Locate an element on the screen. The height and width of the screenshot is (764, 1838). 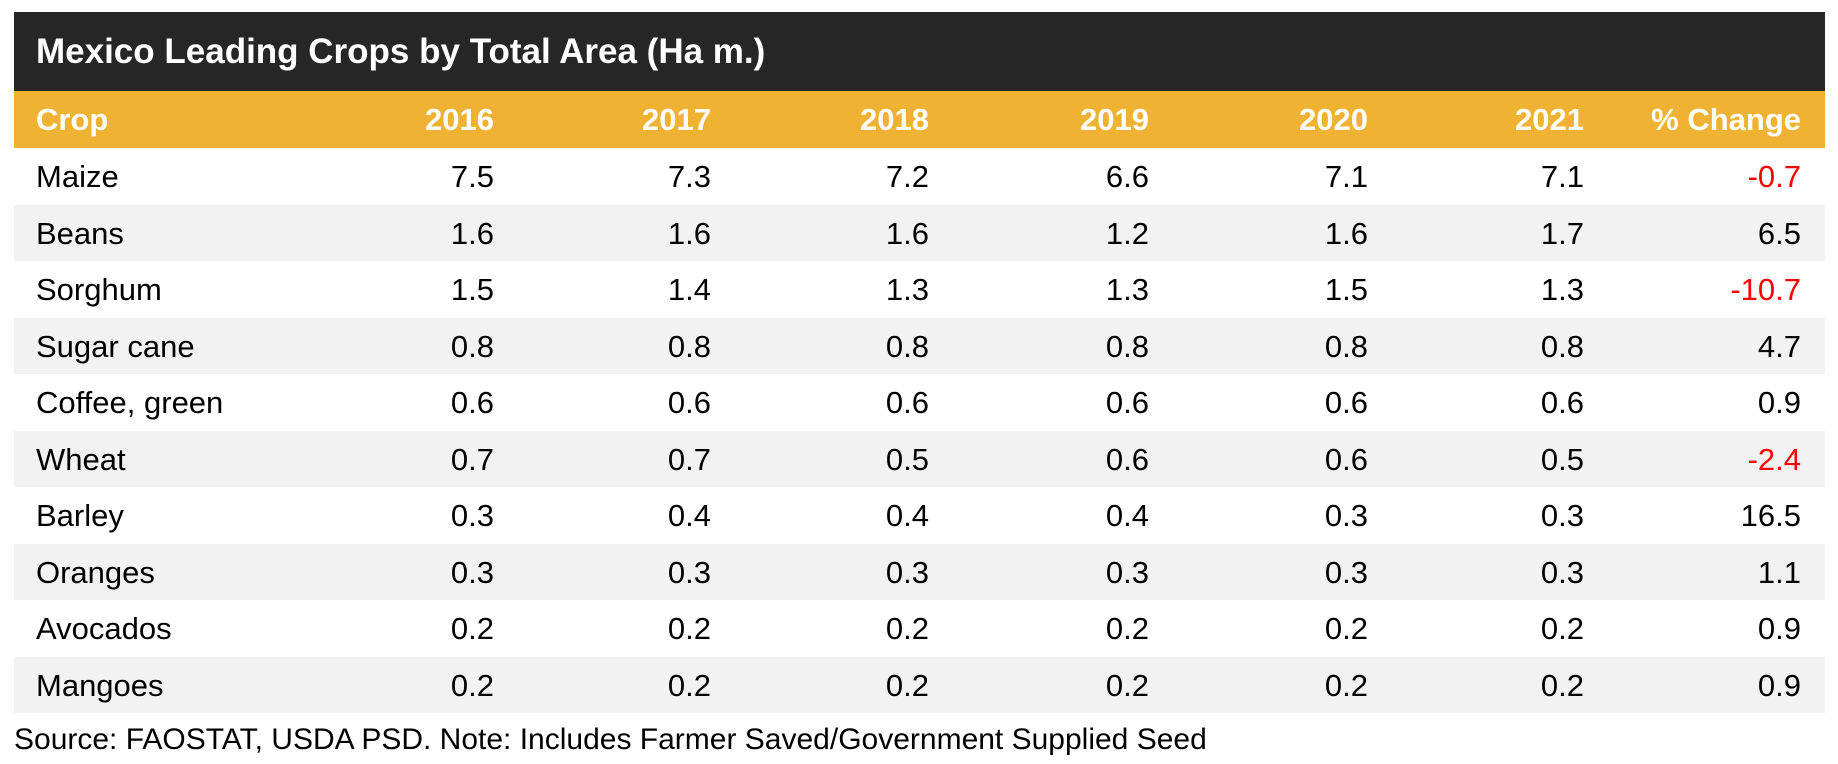
crop-name: Mangoes is located at coordinates (100, 685).